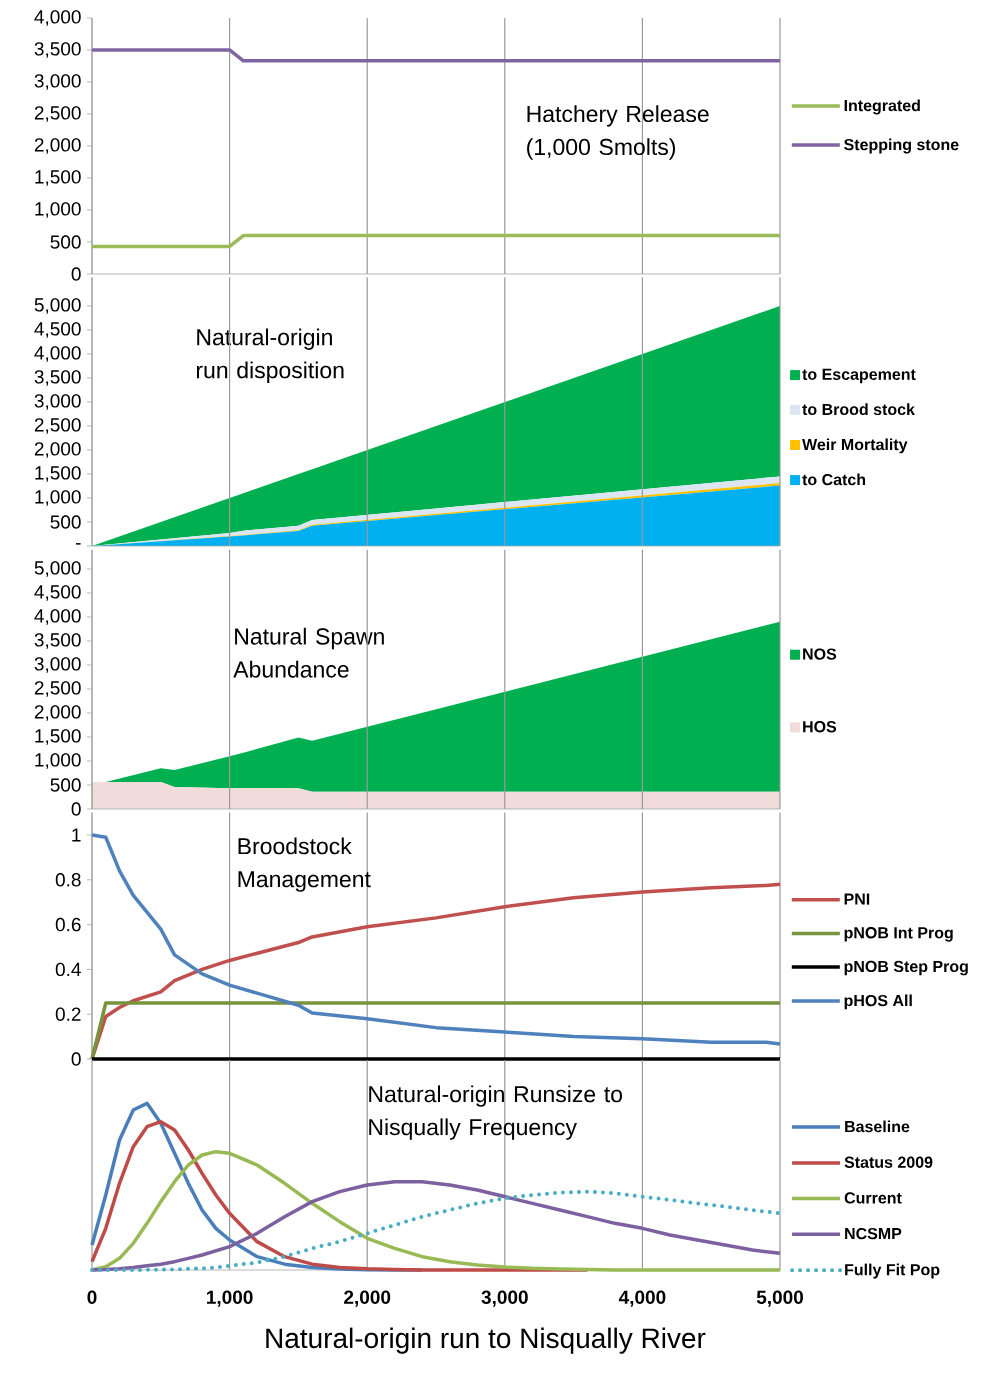 The image size is (992, 1377). What do you see at coordinates (304, 864) in the screenshot?
I see `text: Broodstock Management` at bounding box center [304, 864].